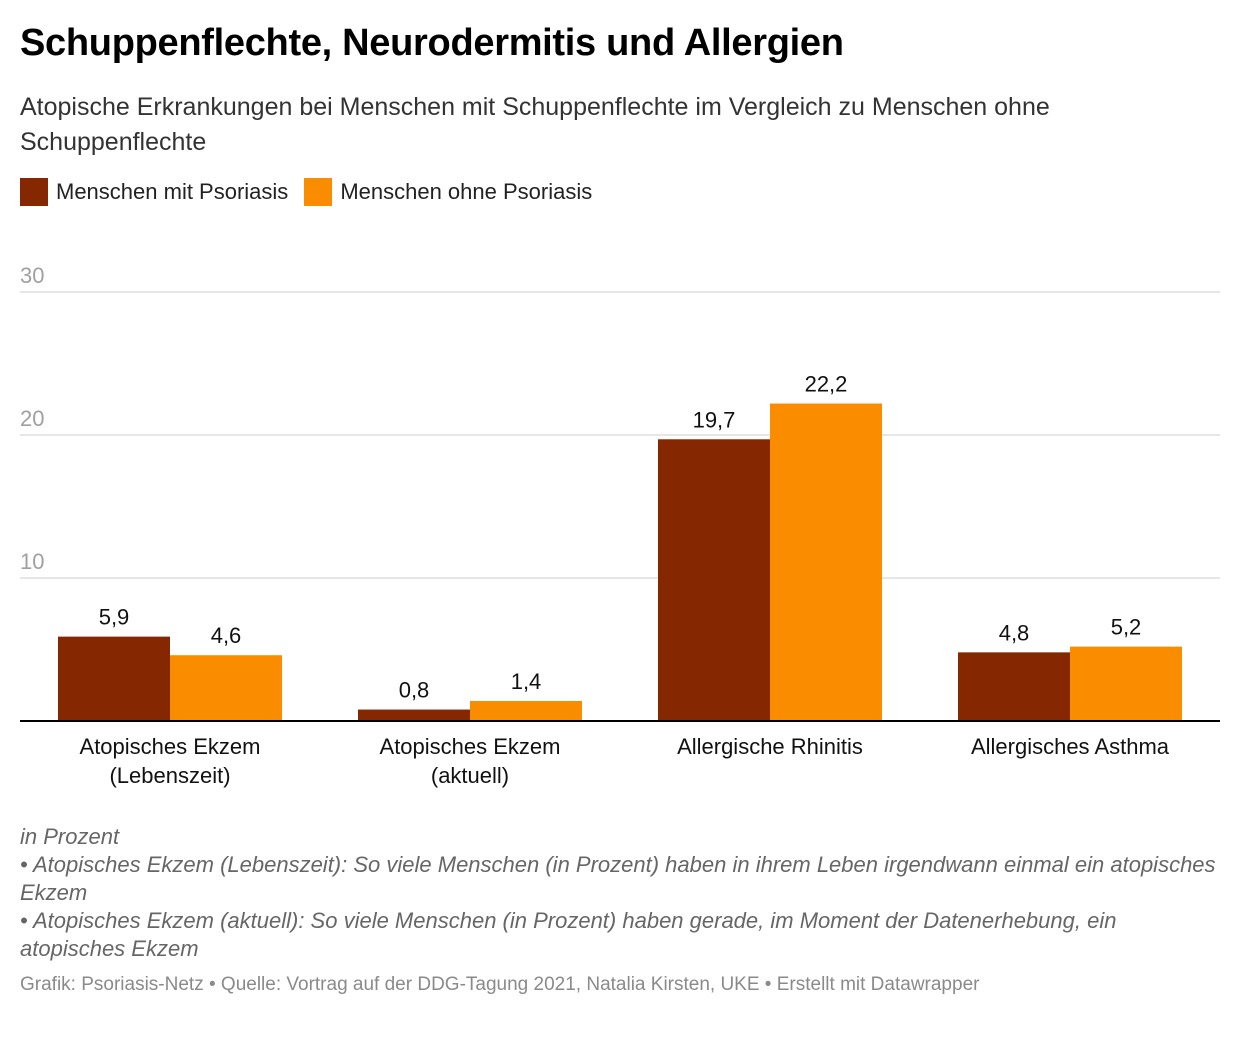  Describe the element at coordinates (714, 580) in the screenshot. I see `bar-series1-cat3` at that location.